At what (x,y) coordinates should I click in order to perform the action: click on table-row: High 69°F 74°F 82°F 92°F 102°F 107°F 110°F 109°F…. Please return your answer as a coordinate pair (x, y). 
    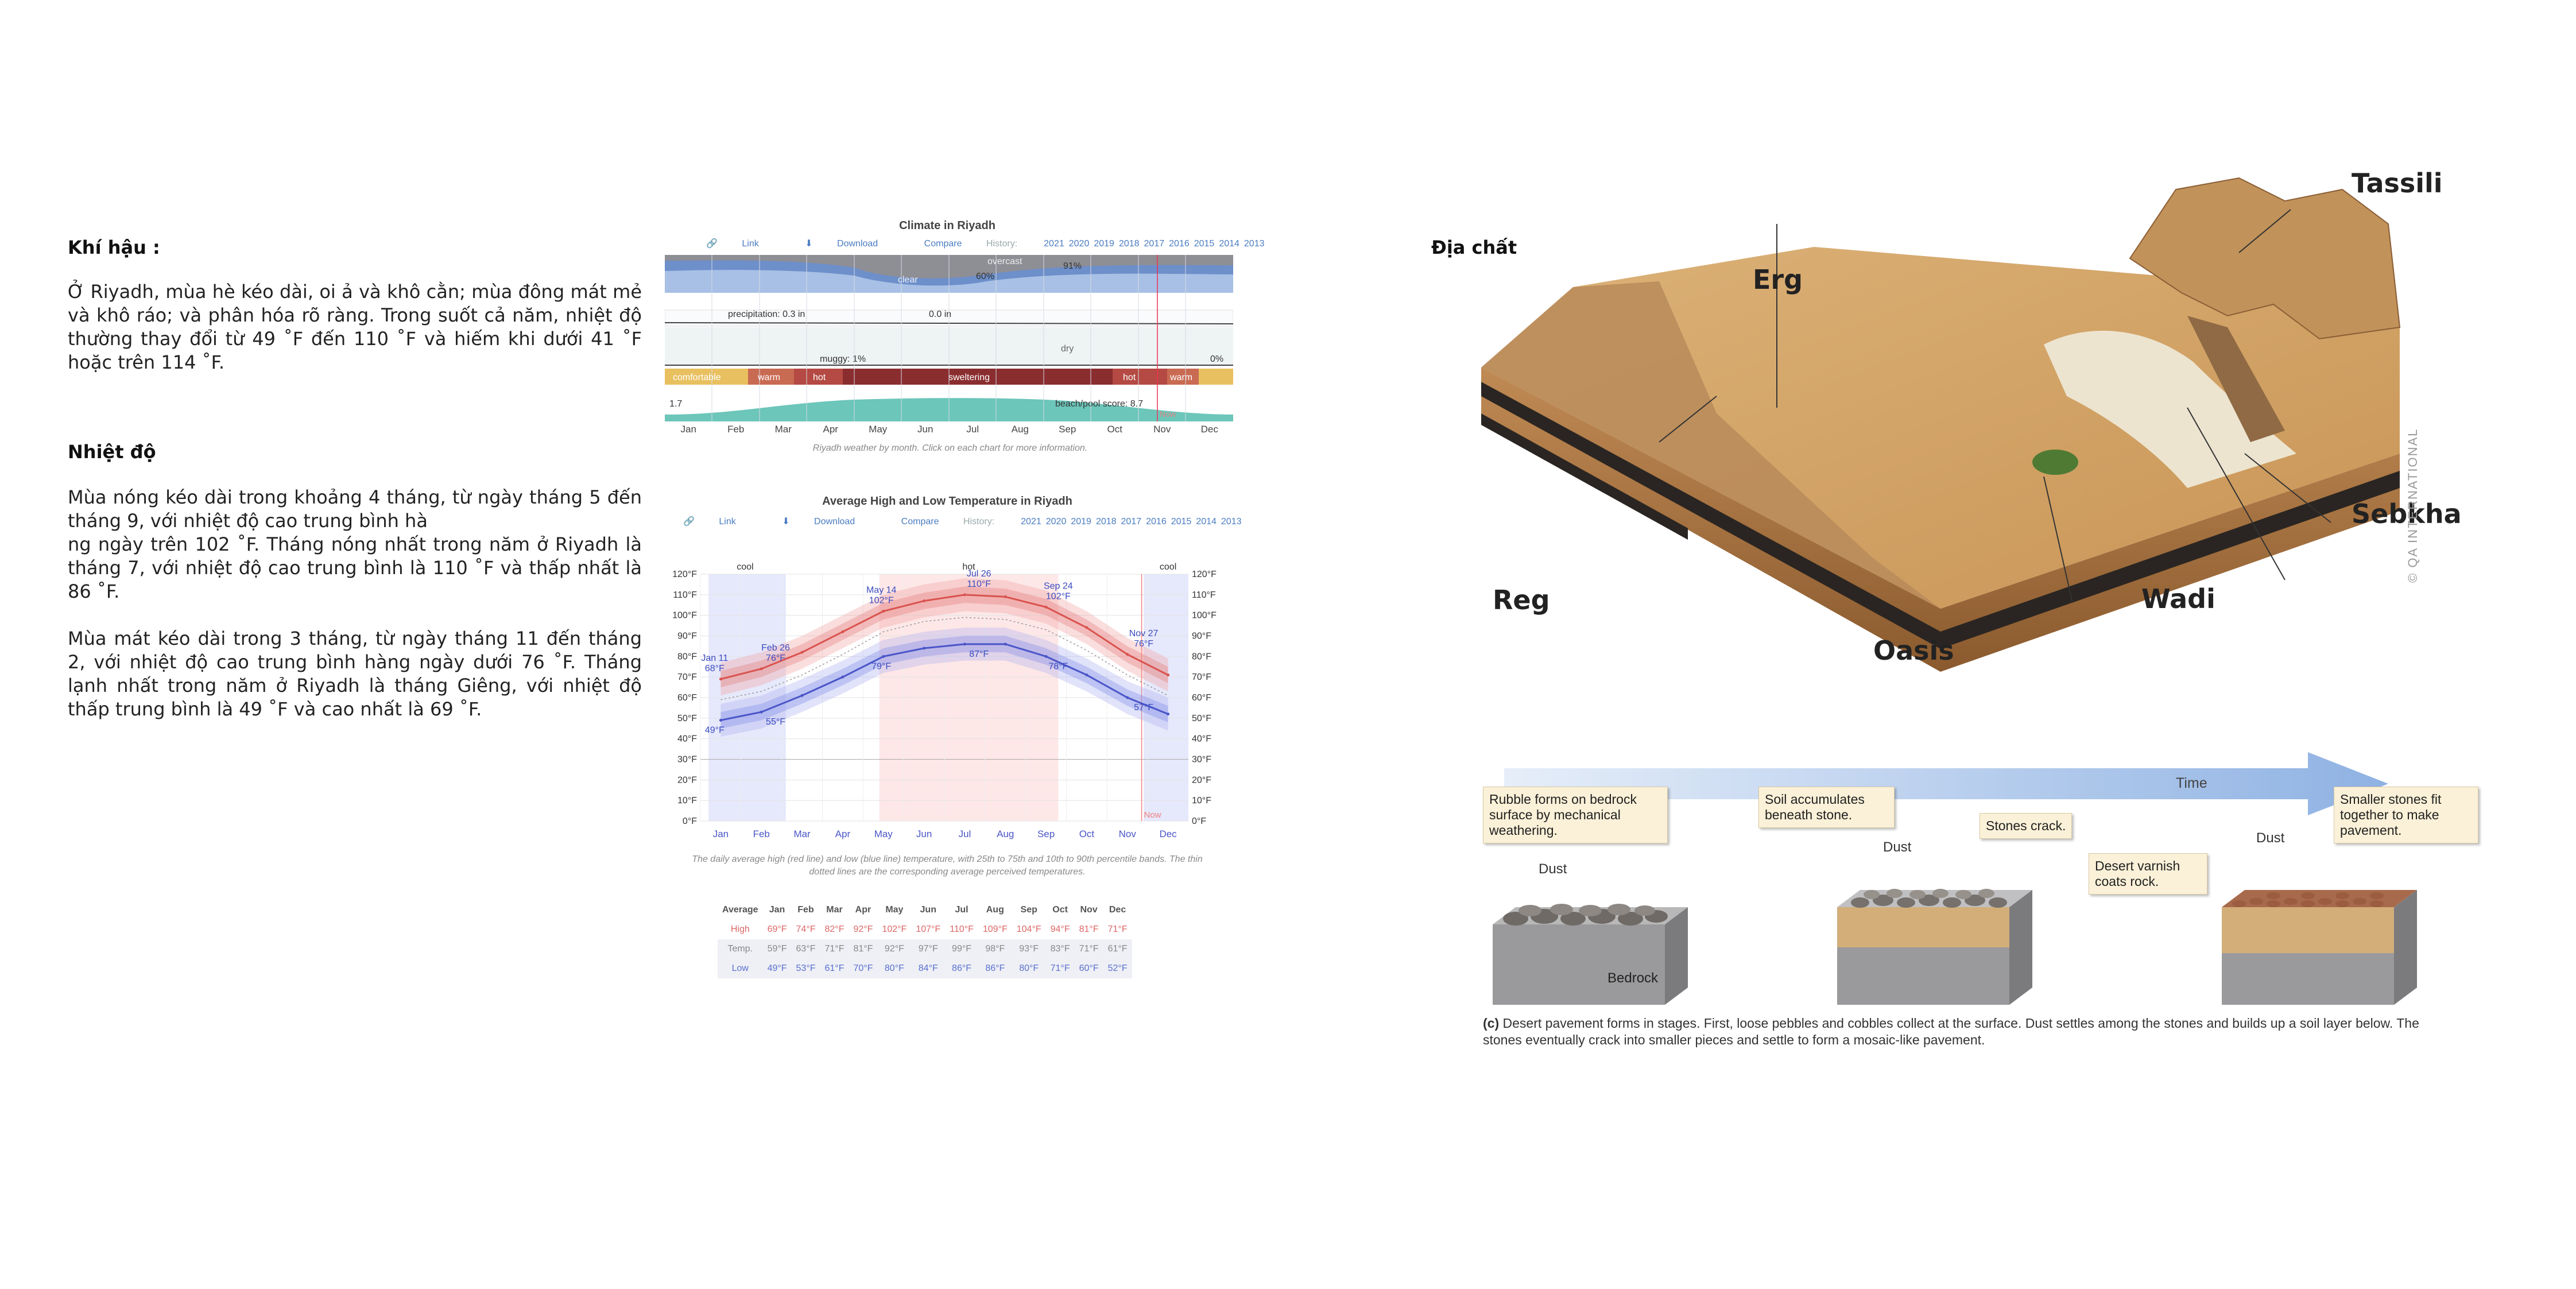
    Looking at the image, I should click on (925, 929).